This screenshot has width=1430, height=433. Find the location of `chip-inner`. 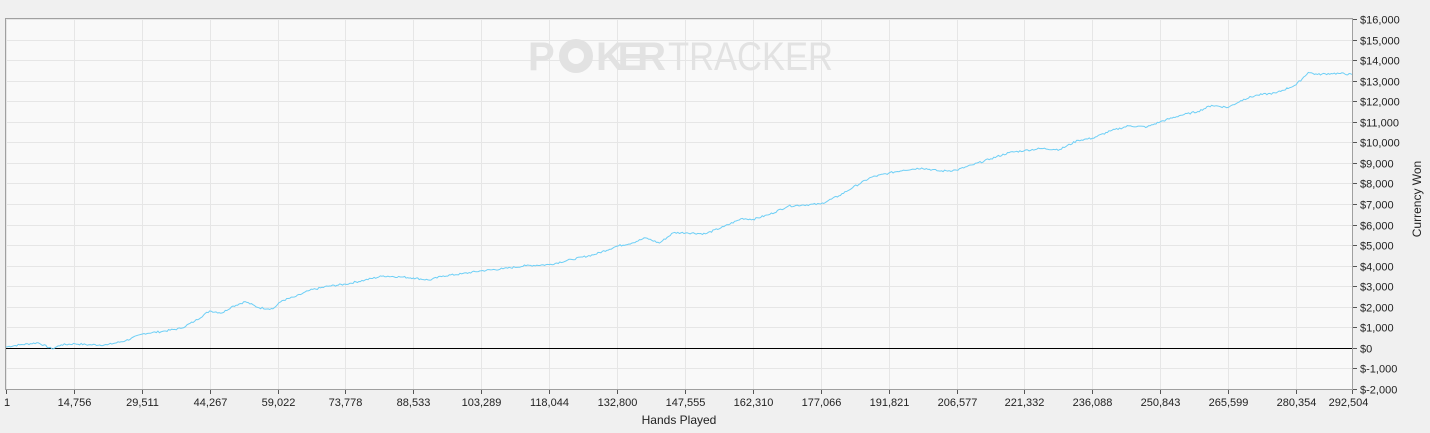

chip-inner is located at coordinates (576, 56).